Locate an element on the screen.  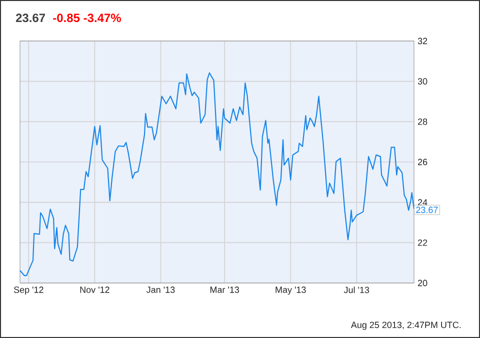
y-tick-label: 22 is located at coordinates (423, 243).